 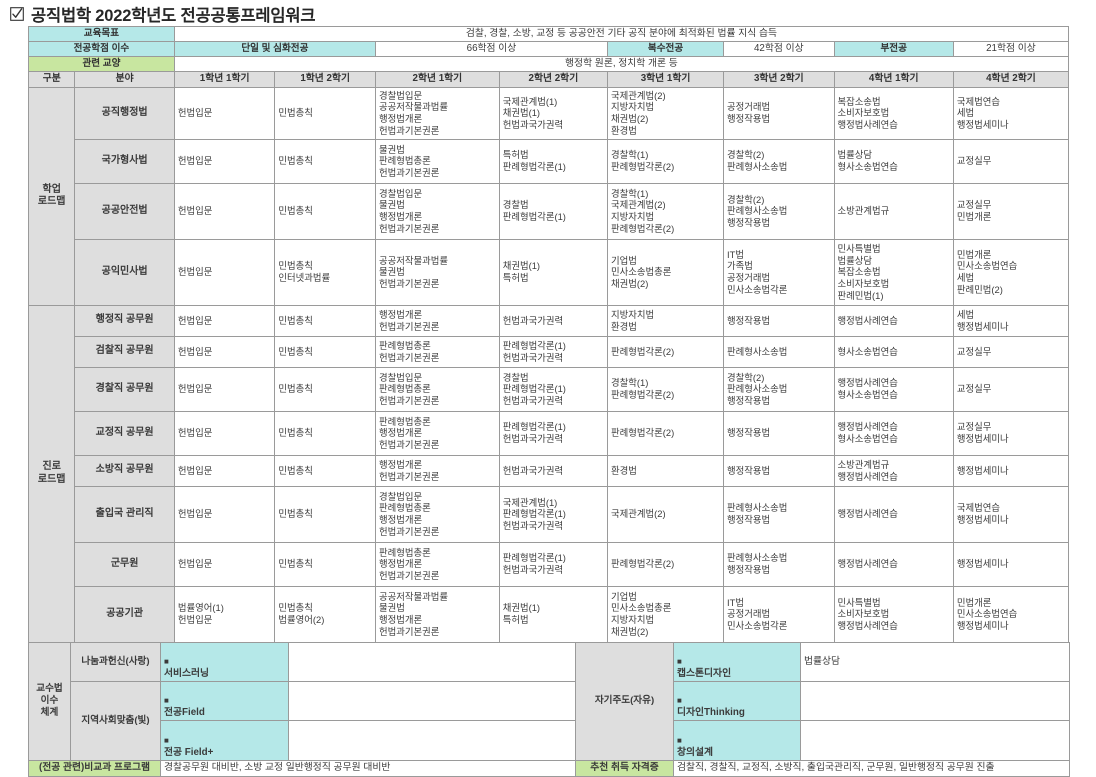 I want to click on course-cell: 지방자치법 환경법, so click(x=666, y=320).